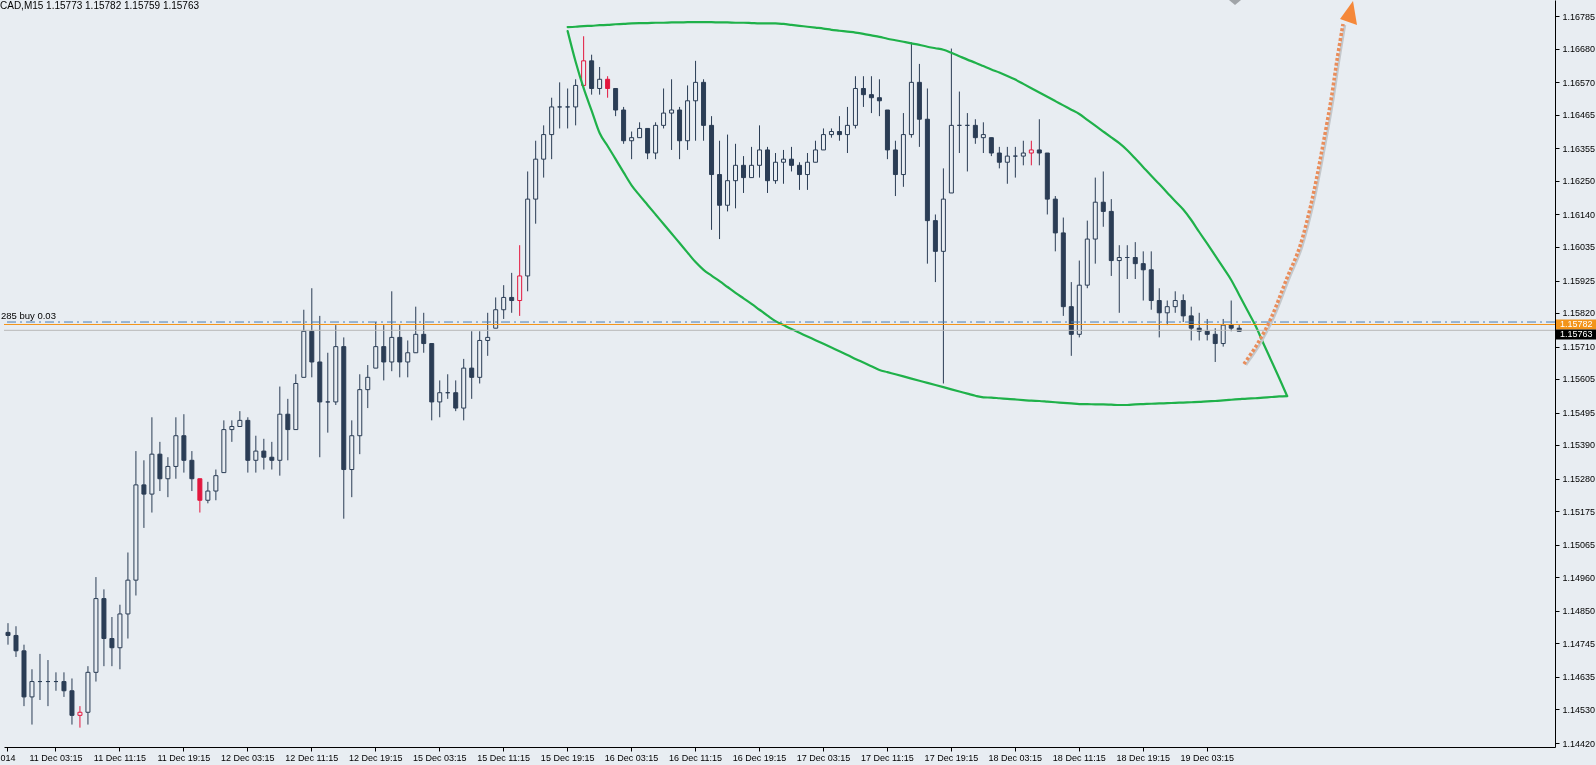 This screenshot has width=1596, height=765. I want to click on y-tick-label: 1.16465, so click(1579, 115).